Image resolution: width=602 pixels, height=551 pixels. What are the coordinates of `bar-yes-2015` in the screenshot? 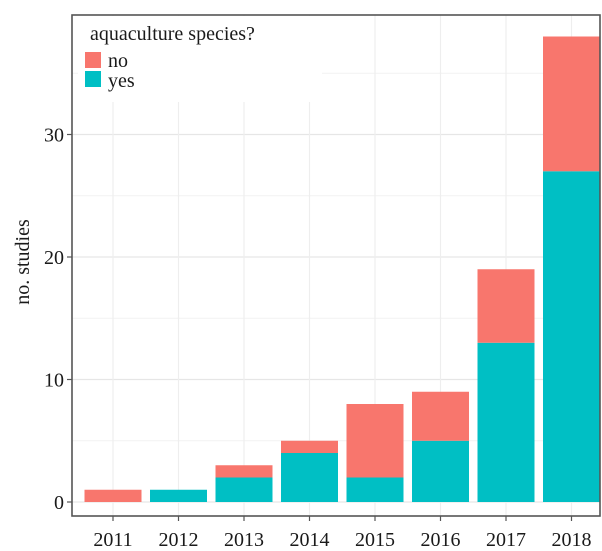 It's located at (375, 490).